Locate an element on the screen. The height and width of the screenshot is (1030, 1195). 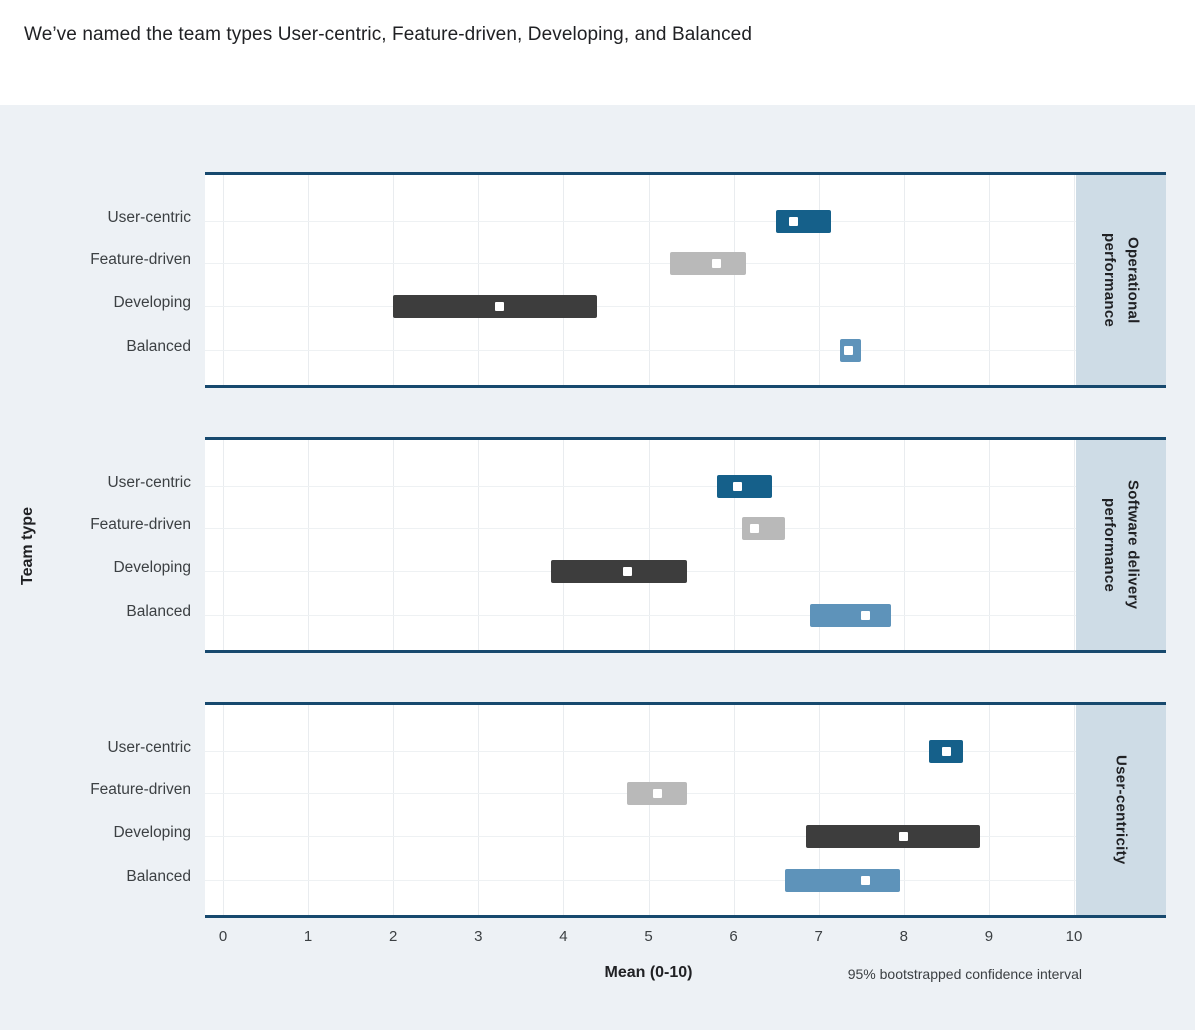
facet-strip-label-user-centricity: User-centricity is located at coordinates (1121, 810).